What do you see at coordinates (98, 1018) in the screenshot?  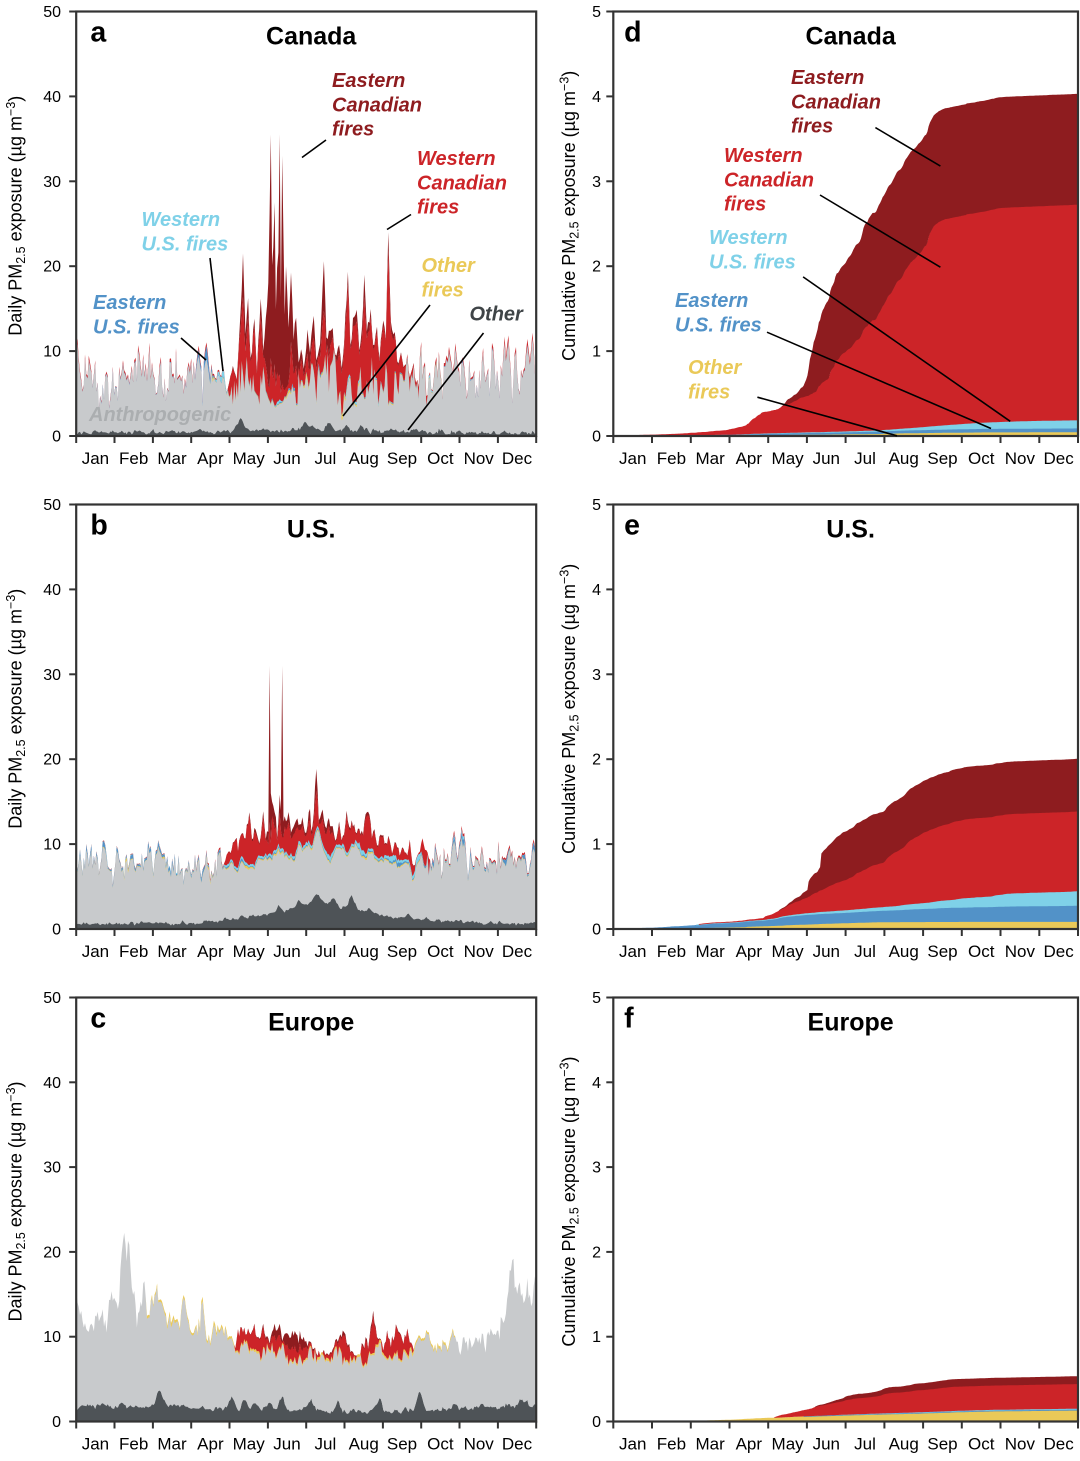 I see `svg-text: c` at bounding box center [98, 1018].